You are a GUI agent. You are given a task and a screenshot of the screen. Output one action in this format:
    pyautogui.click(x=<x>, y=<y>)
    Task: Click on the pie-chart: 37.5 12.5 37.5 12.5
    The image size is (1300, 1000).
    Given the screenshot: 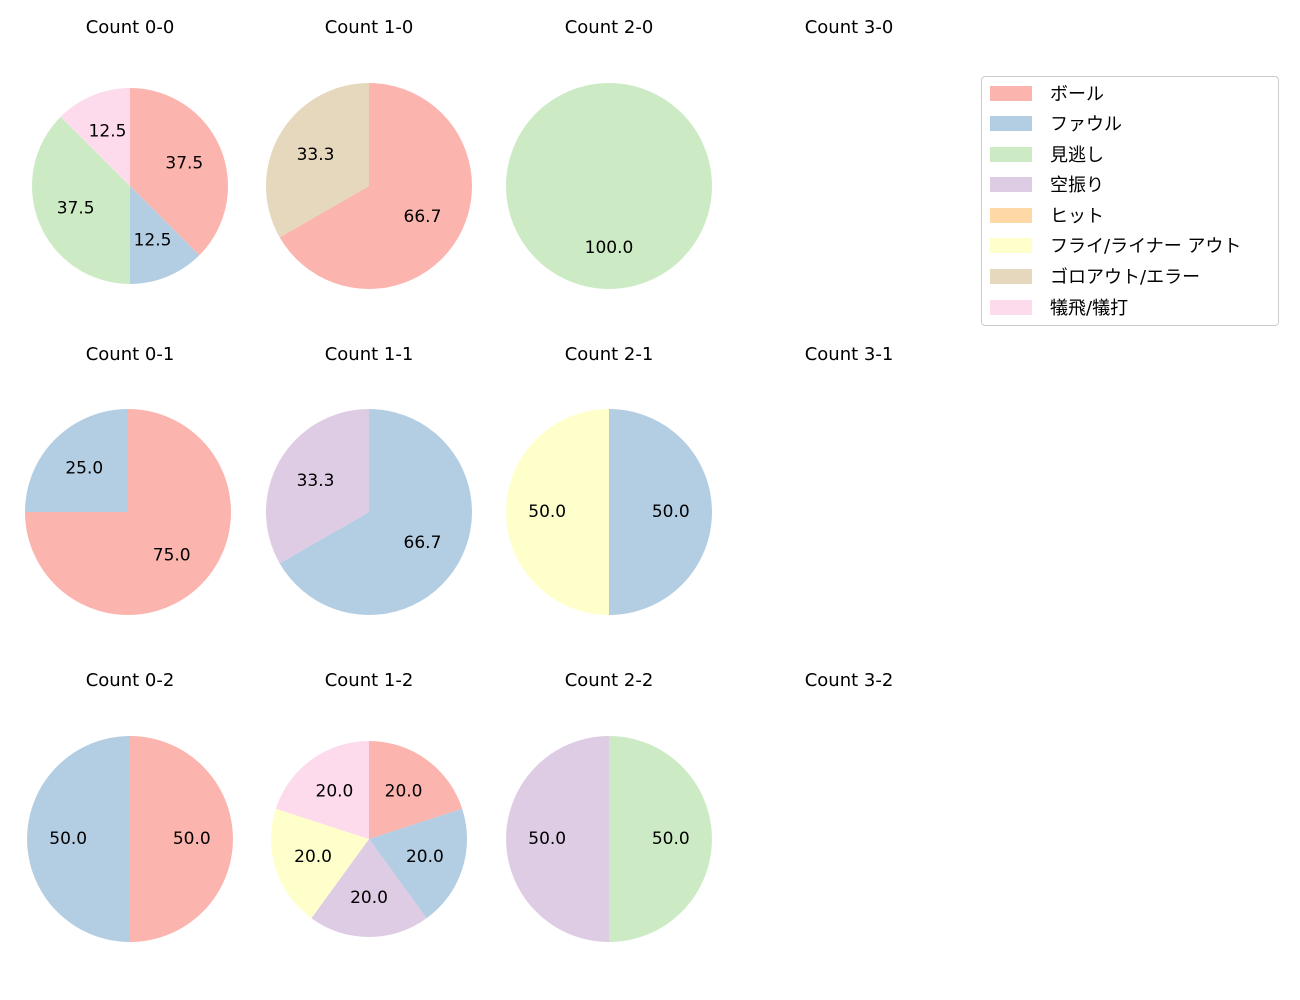 What is the action you would take?
    pyautogui.click(x=129, y=186)
    